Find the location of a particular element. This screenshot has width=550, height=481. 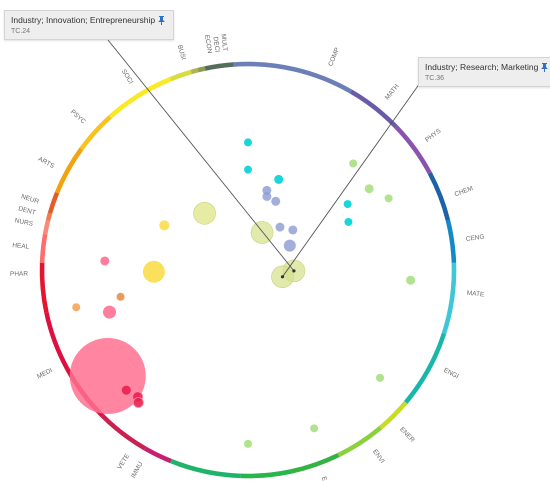

category-label: EART is located at coordinates (326, 478).